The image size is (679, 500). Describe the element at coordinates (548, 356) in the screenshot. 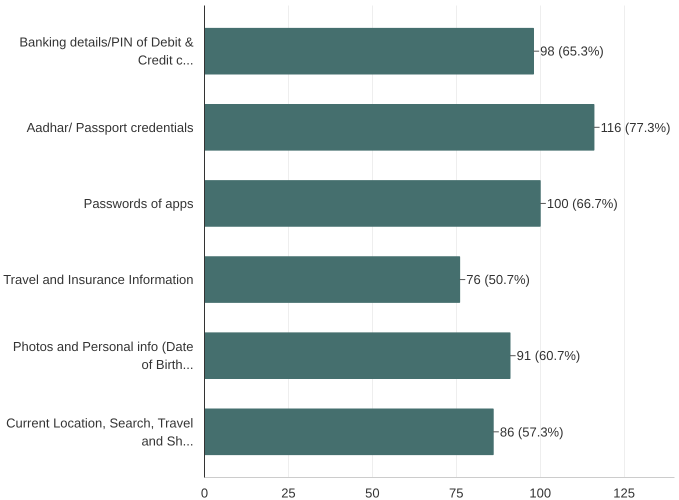

I see `data-label: 91 (60.7%)` at that location.